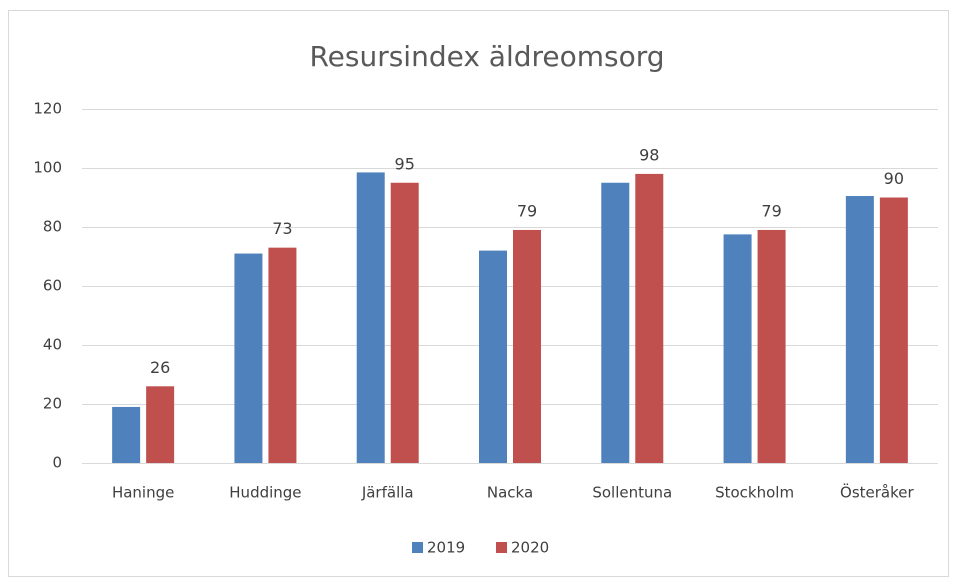 This screenshot has width=957, height=582. I want to click on x-tick-label: Stockholm, so click(754, 493).